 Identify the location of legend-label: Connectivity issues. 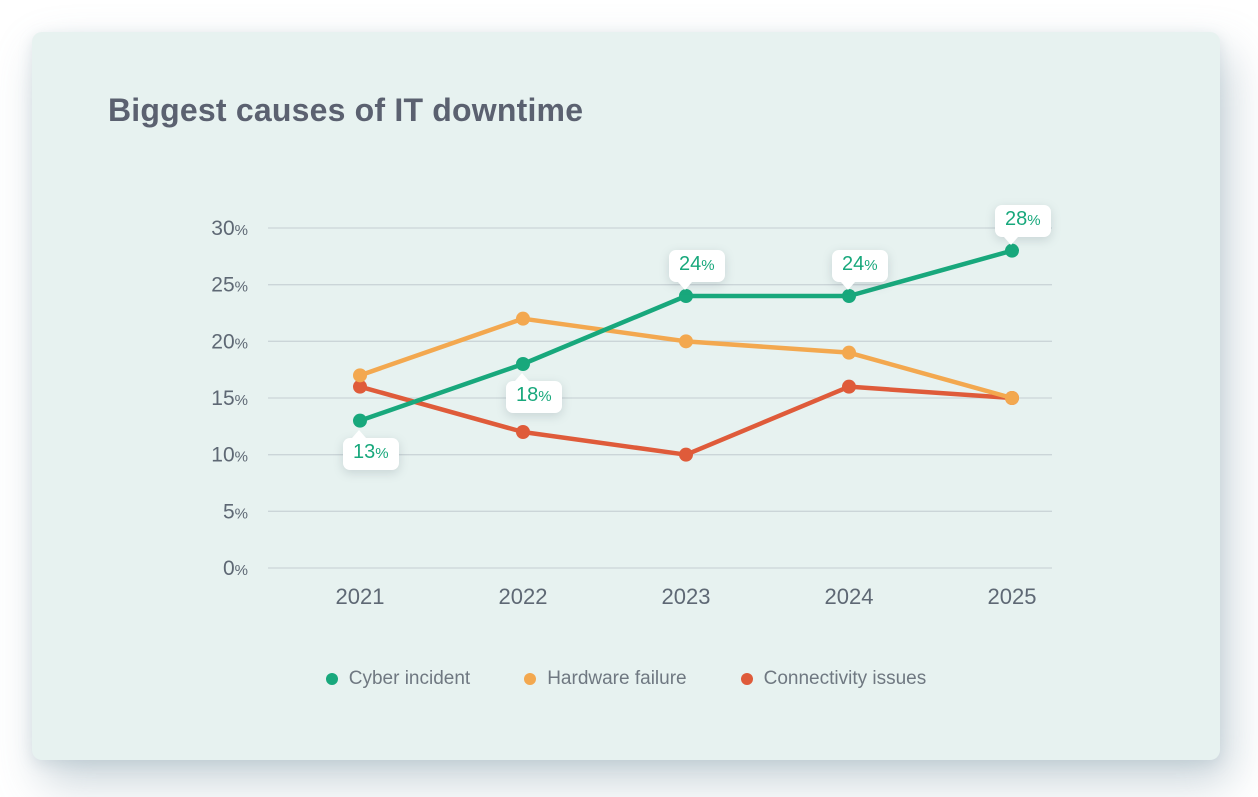
(845, 678).